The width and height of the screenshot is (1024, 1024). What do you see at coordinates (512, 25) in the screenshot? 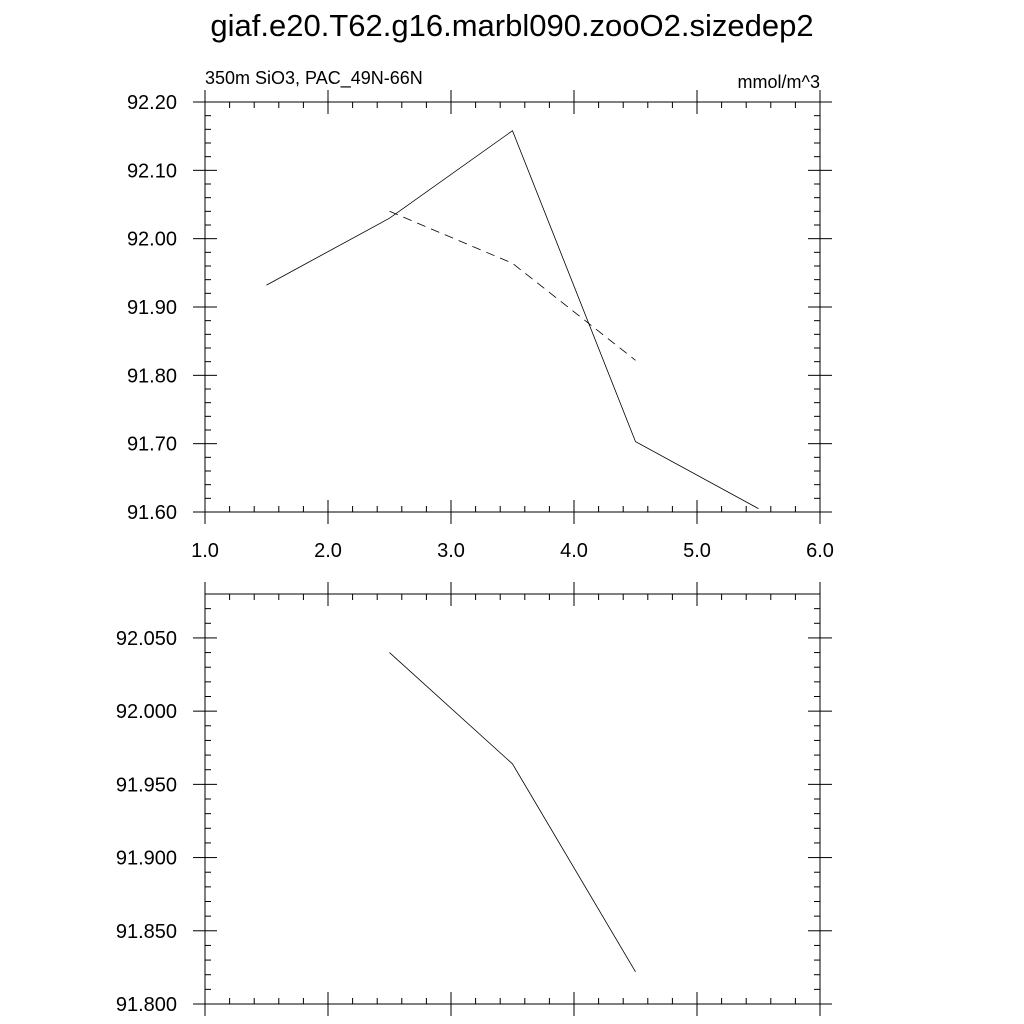
I see `chart-title: giaf.e20.T62.g16.marbl090.zooO2.sizedep2` at bounding box center [512, 25].